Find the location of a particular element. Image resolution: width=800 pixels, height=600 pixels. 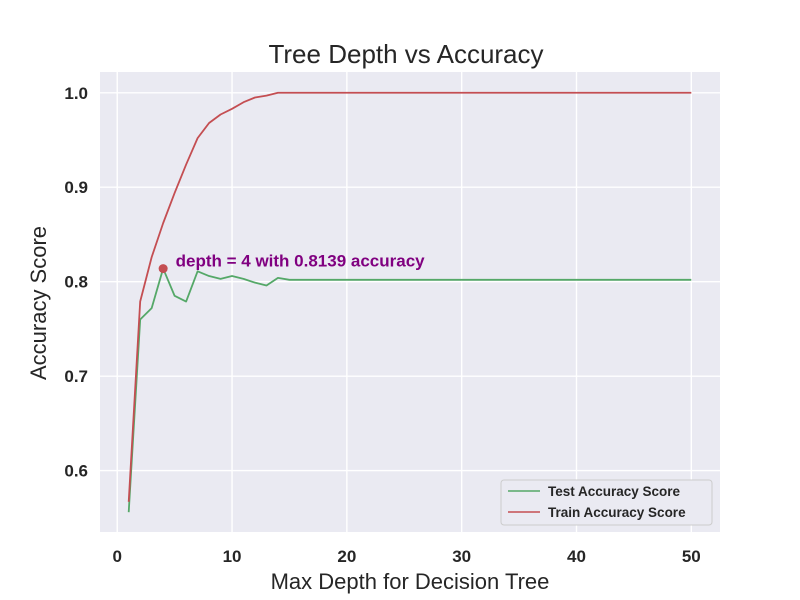

x-tick-label: 30 is located at coordinates (461, 556).